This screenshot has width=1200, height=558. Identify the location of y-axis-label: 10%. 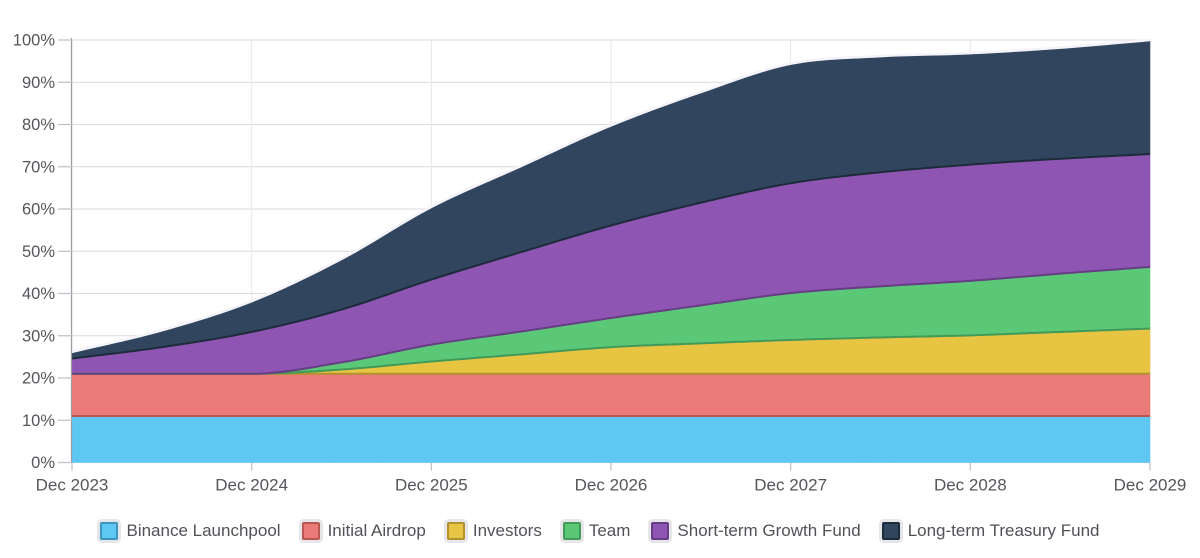
(38, 421).